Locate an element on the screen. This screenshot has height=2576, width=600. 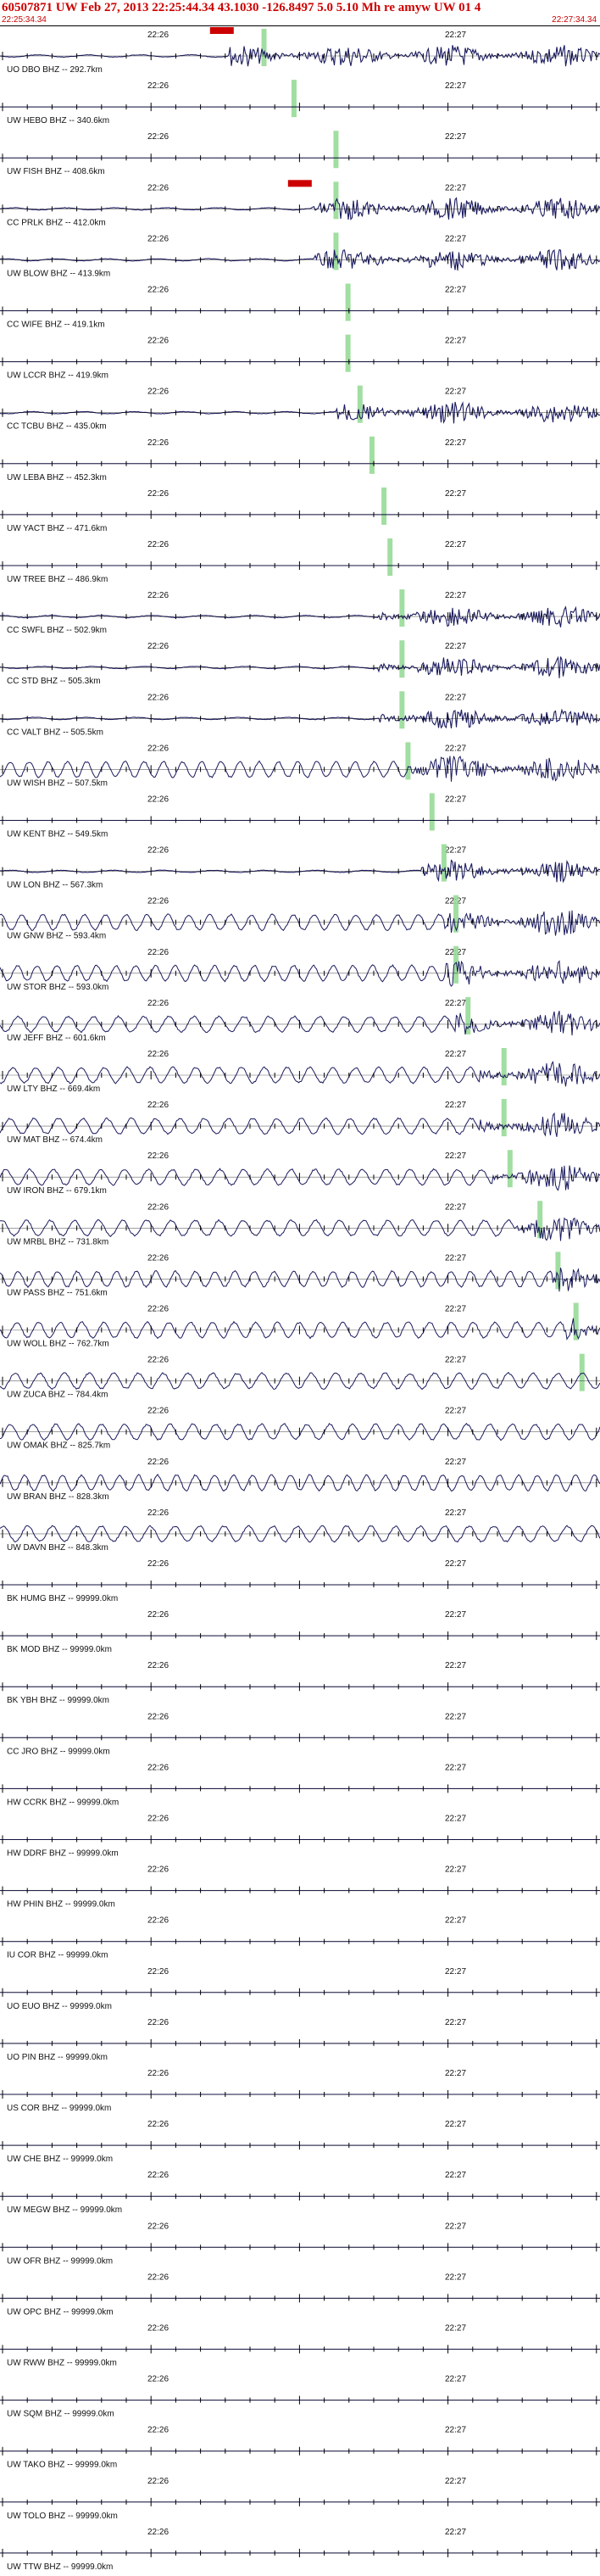
station-label: US COR BHZ -- 99999.0km is located at coordinates (59, 2108).